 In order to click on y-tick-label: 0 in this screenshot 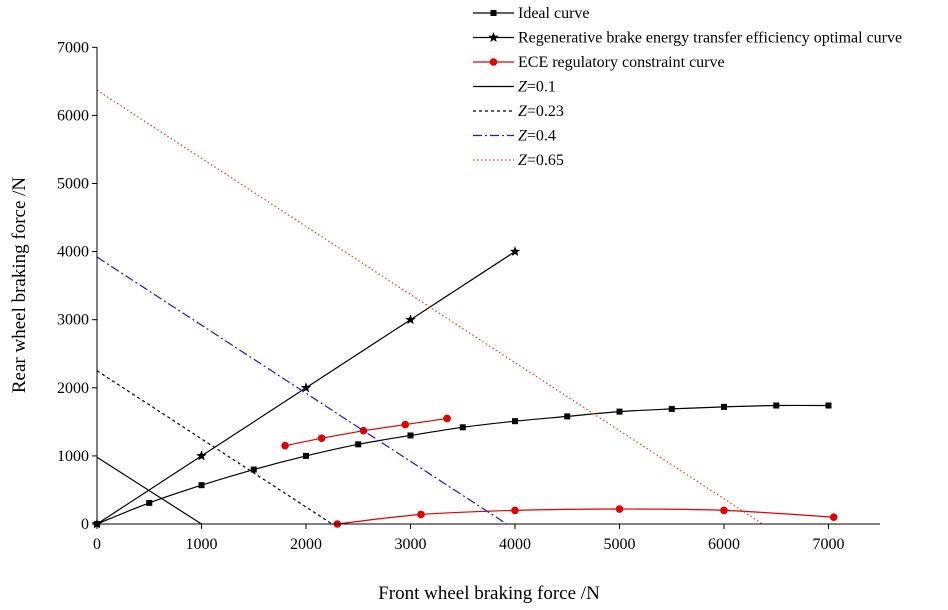, I will do `click(85, 524)`.